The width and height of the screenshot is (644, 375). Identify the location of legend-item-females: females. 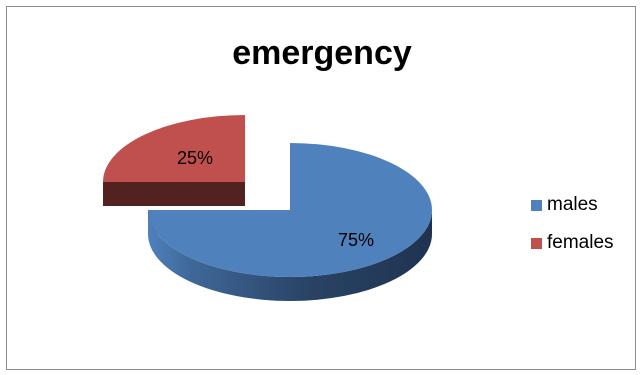
(572, 243).